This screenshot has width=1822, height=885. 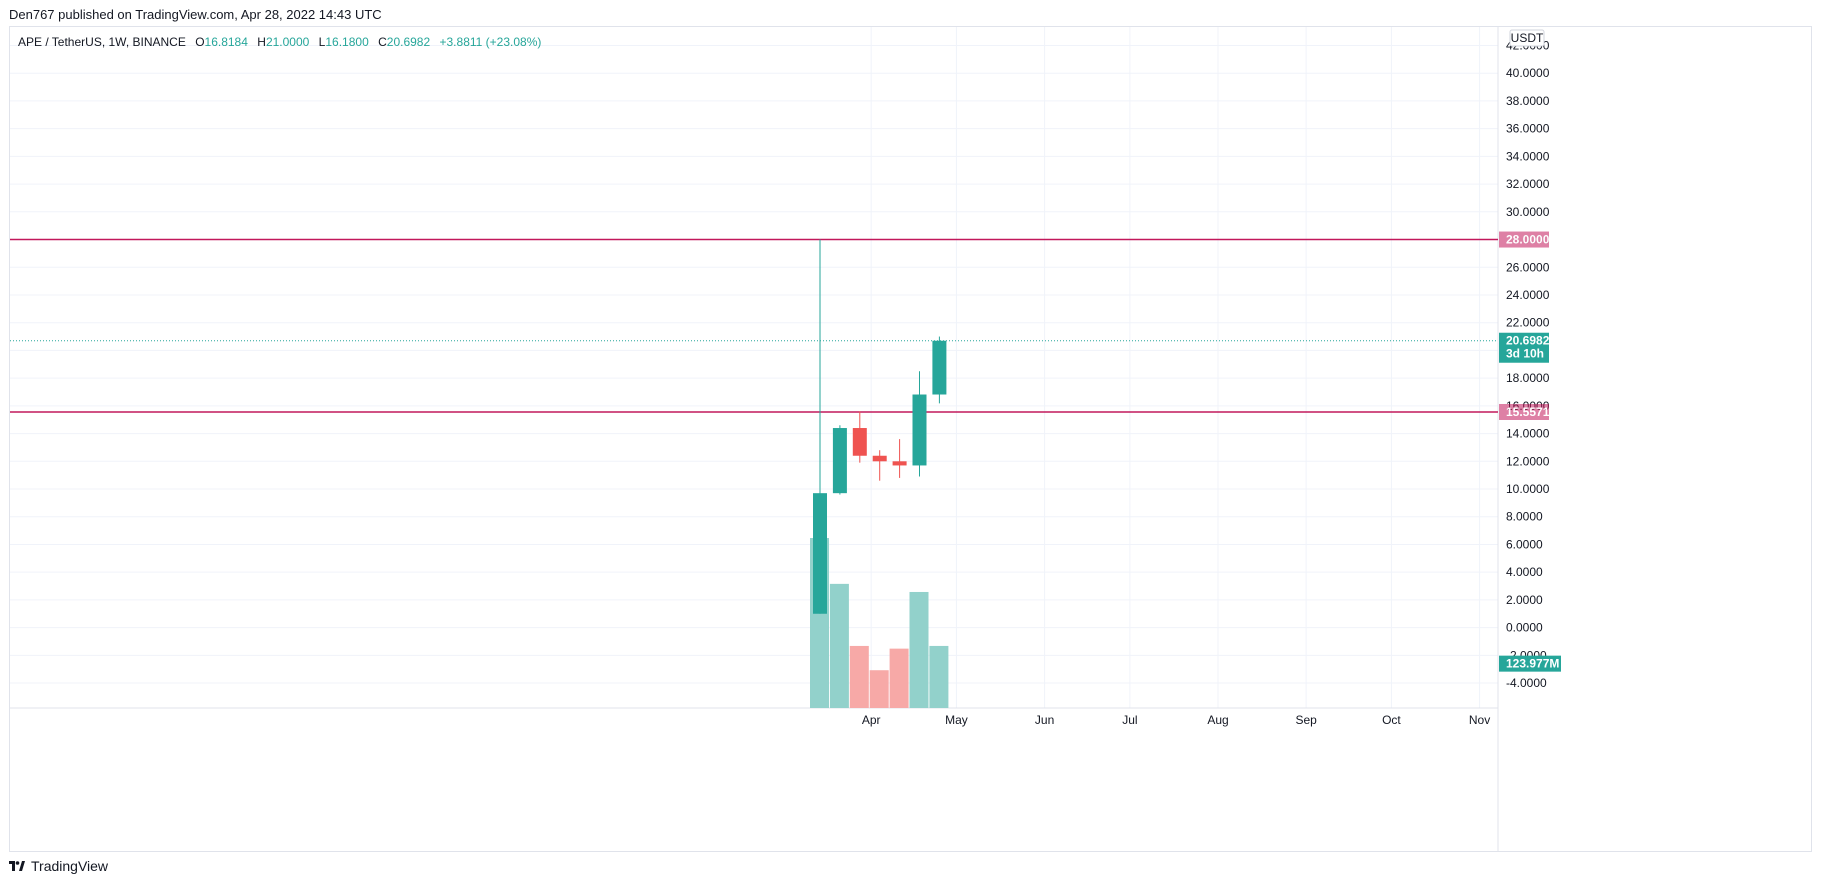 What do you see at coordinates (1524, 572) in the screenshot?
I see `y-tick-label: 4.0000` at bounding box center [1524, 572].